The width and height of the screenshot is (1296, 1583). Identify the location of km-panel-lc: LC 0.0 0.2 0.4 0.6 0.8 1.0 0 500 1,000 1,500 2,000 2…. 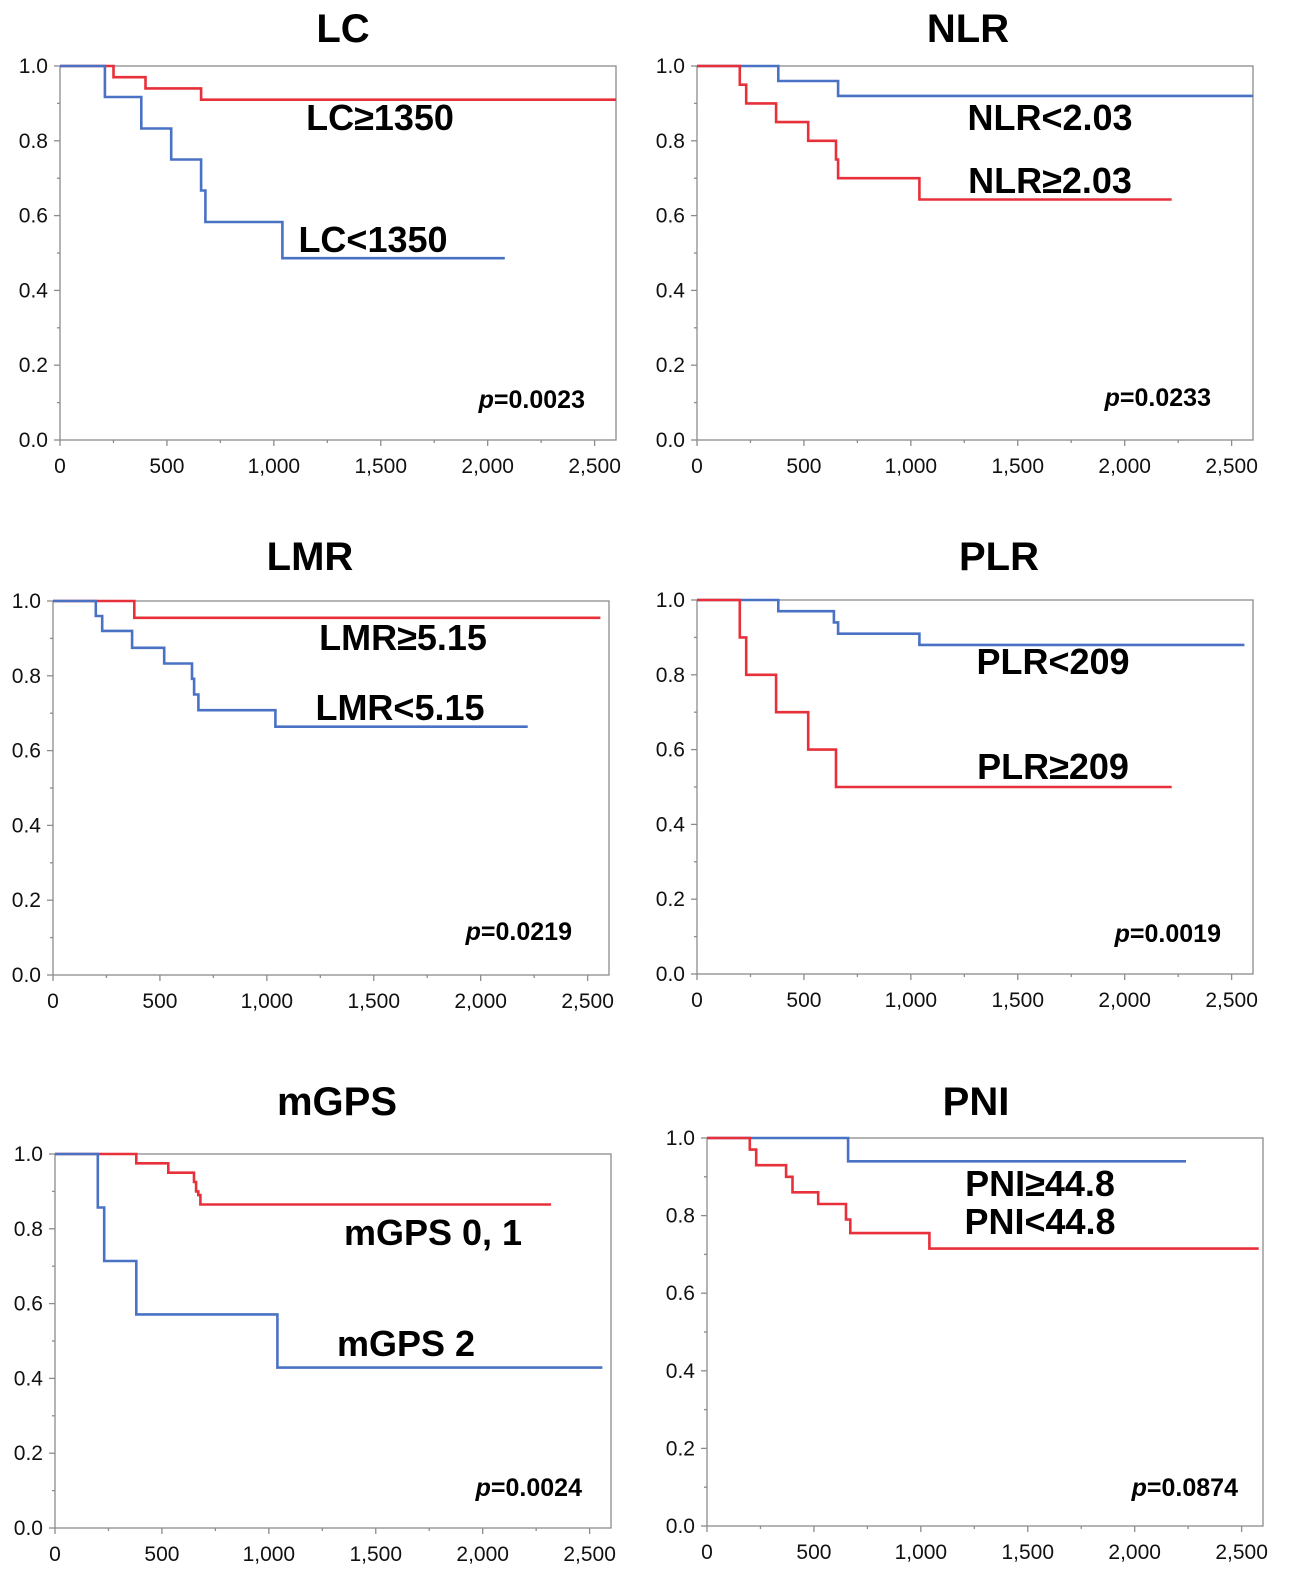
(320, 242).